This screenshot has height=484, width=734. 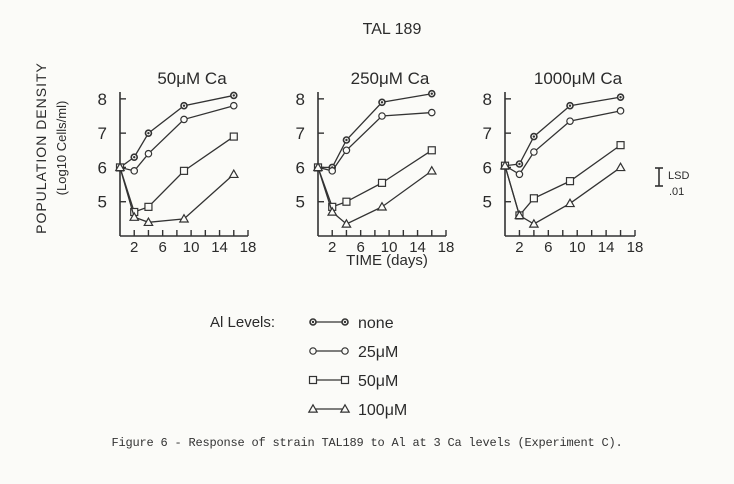 I want to click on chart-panel-1: 5 6 7 8 2 6 10 14 18 50μM Ca, so click(x=177, y=162).